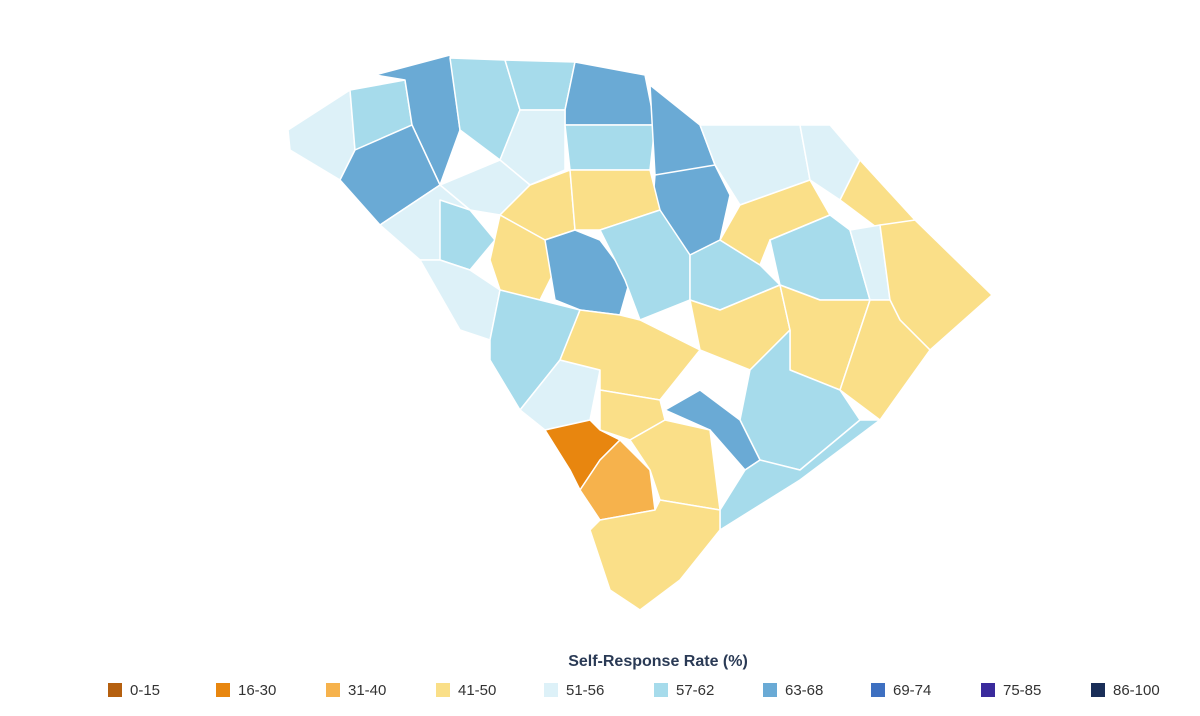 The image size is (1200, 716). I want to click on legend-label: 75-85, so click(1022, 690).